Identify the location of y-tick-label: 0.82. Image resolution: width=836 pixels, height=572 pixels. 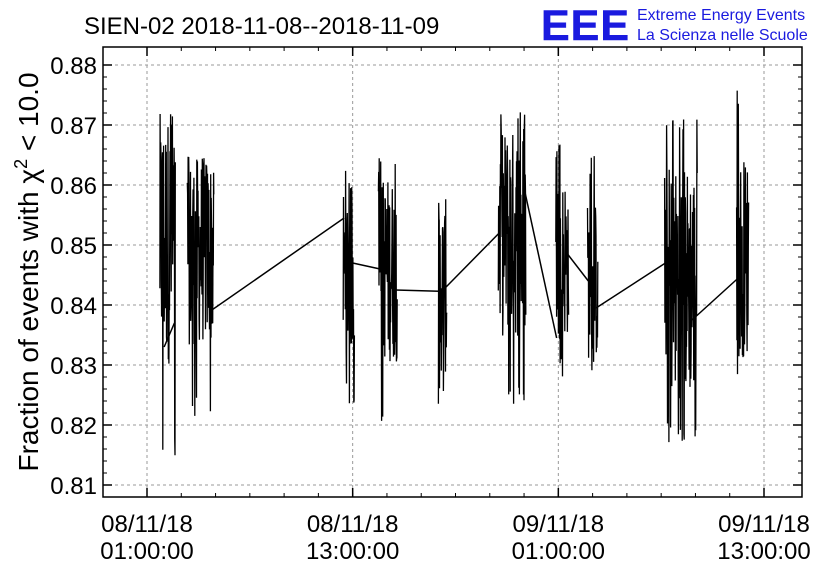
(73, 426).